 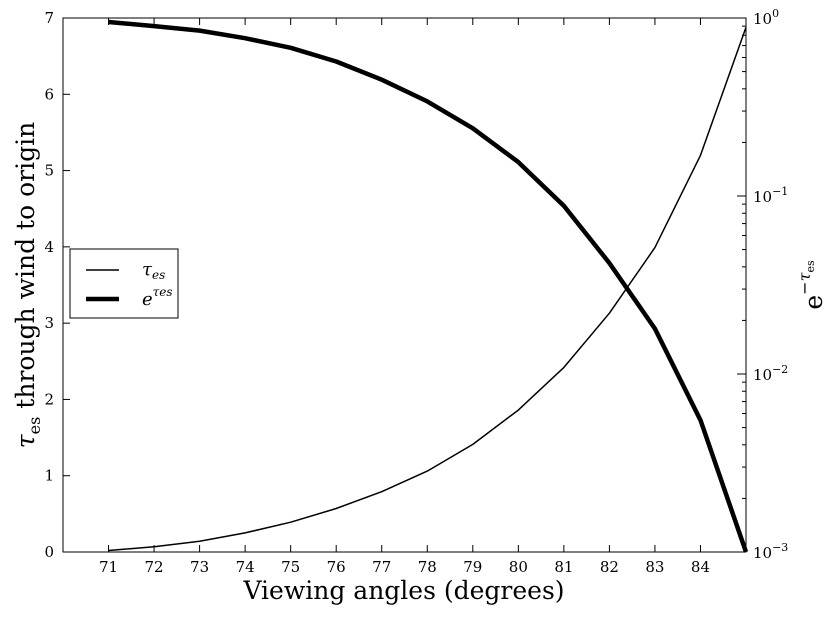 I want to click on left-tick-label: 4, so click(x=49, y=247).